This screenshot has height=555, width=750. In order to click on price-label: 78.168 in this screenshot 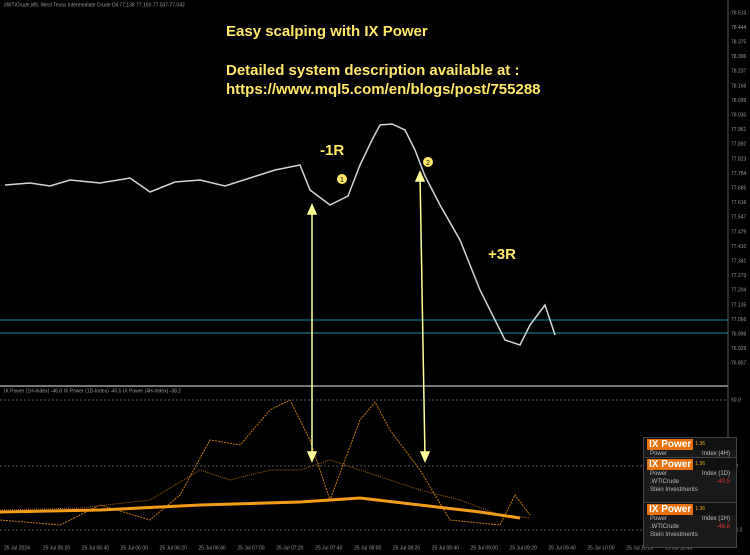, I will do `click(739, 86)`.